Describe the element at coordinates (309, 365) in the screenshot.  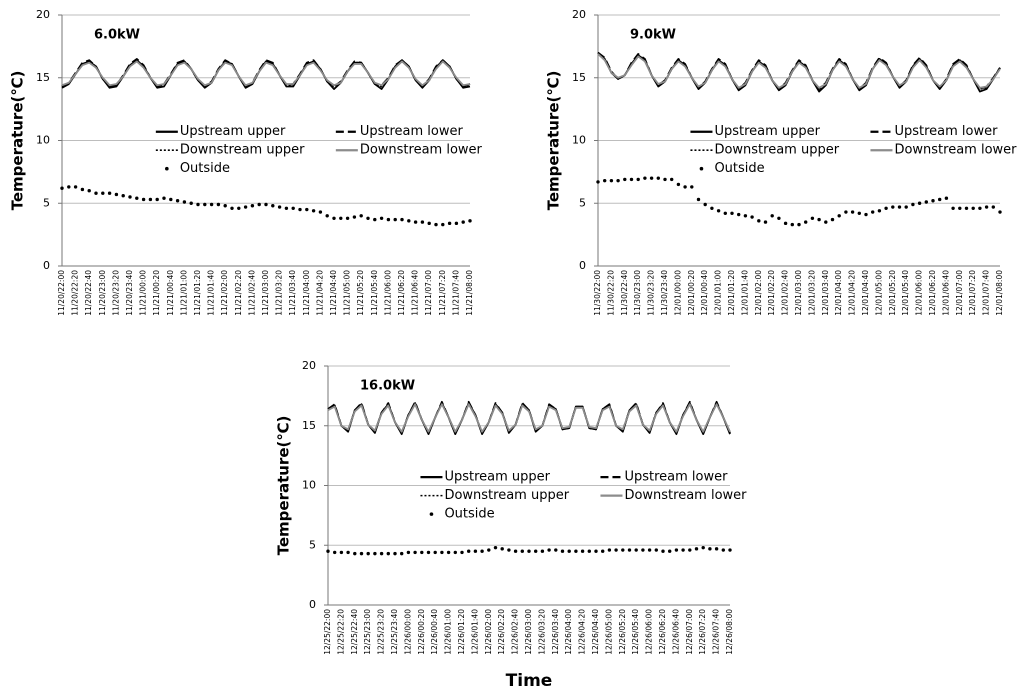
I see `y-tick-label: 20` at that location.